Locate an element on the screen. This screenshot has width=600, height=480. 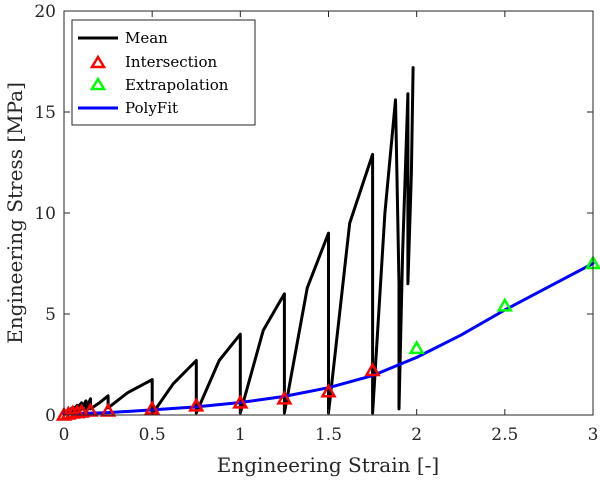
legend: Mean Intersection Extrapolation PolyFit is located at coordinates (163, 72).